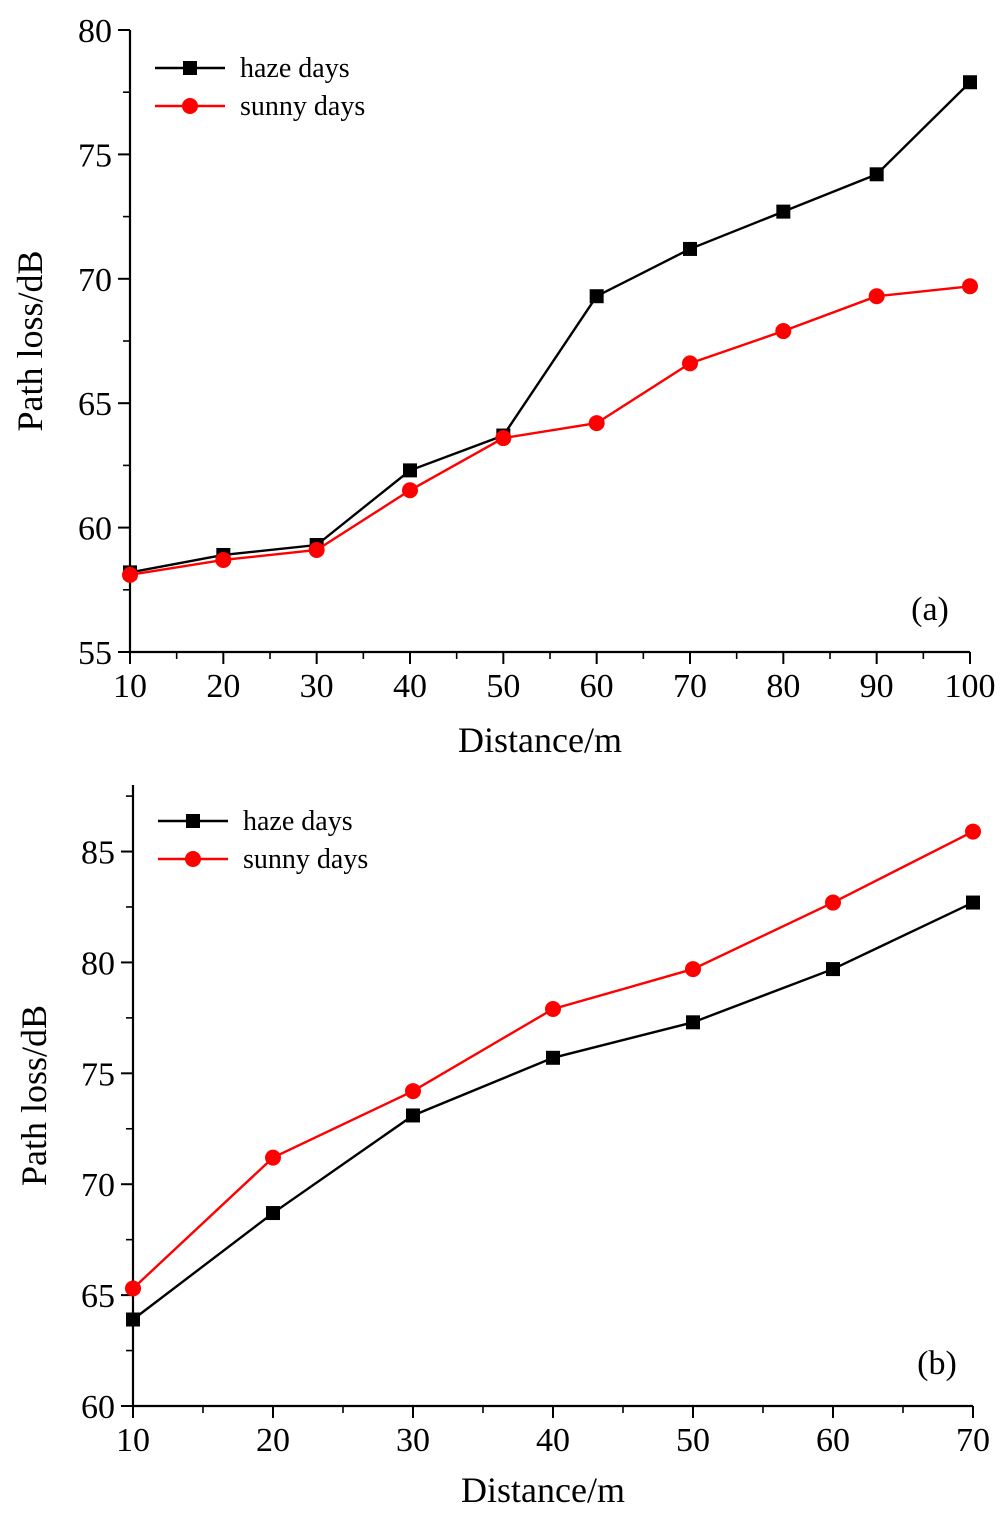 The height and width of the screenshot is (1515, 1000). Describe the element at coordinates (95, 653) in the screenshot. I see `y-tick-label: 55` at that location.